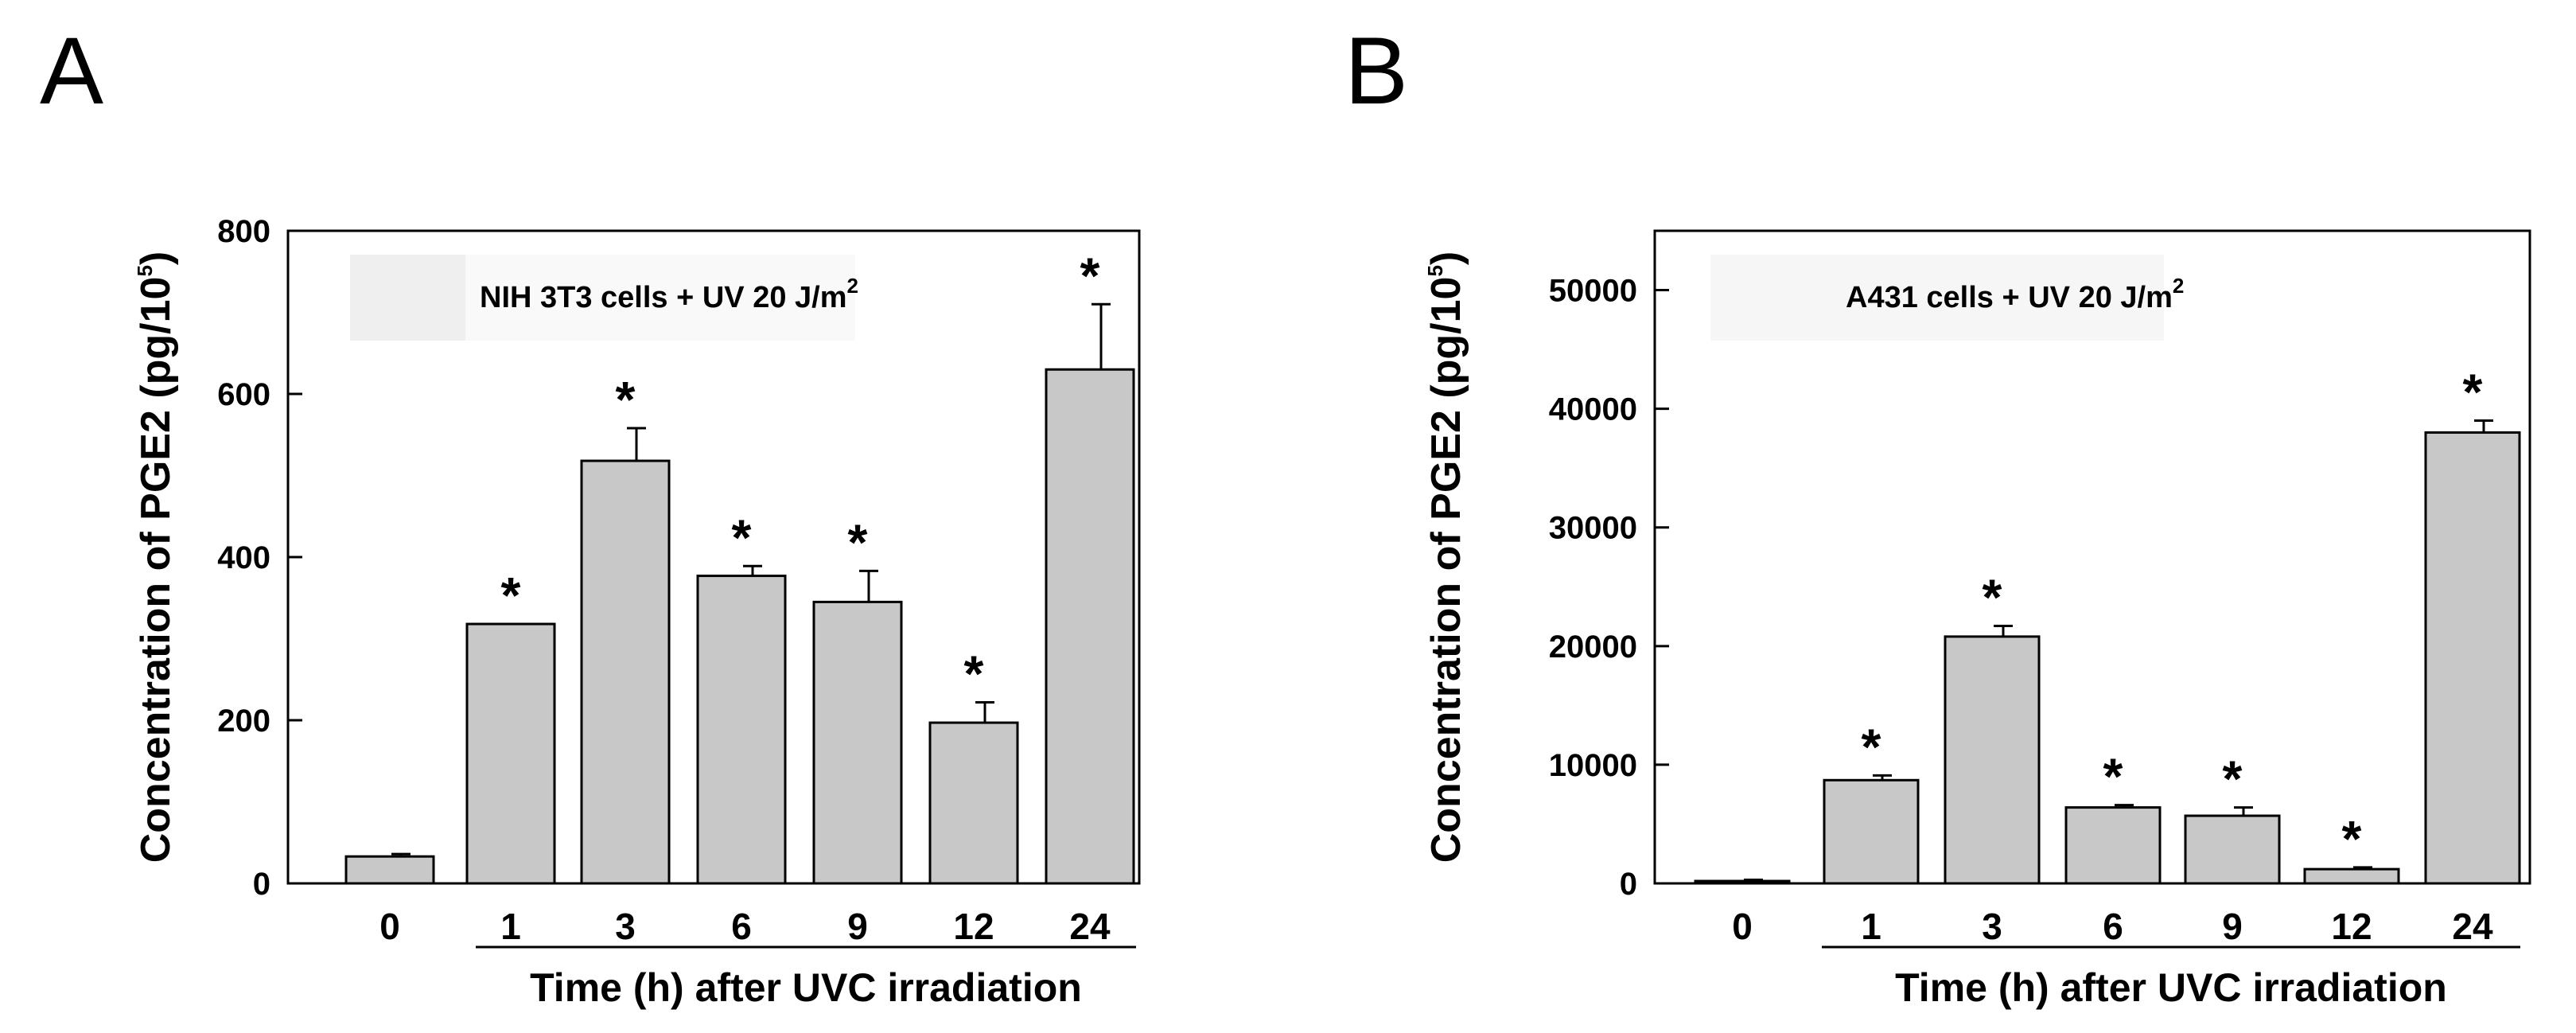 This screenshot has width=2576, height=1033. What do you see at coordinates (1090, 275) in the screenshot?
I see `panel-a-significance-24: *` at bounding box center [1090, 275].